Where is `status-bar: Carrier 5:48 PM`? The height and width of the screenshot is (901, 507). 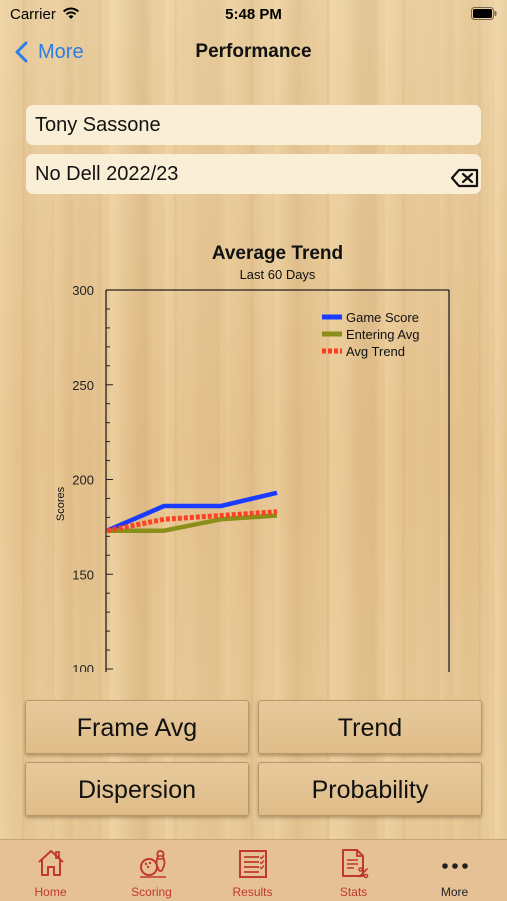 status-bar: Carrier 5:48 PM is located at coordinates (253, 14).